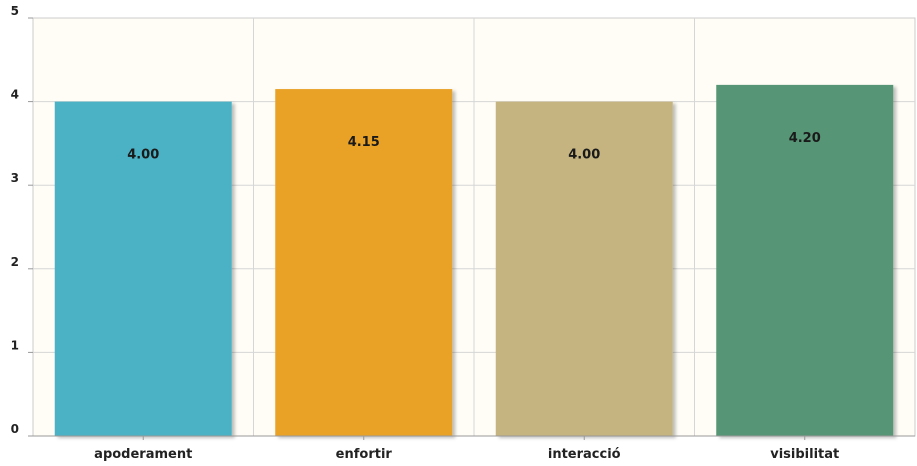 This screenshot has width=917, height=466. Describe the element at coordinates (15, 429) in the screenshot. I see `y-tick-label: 0` at that location.